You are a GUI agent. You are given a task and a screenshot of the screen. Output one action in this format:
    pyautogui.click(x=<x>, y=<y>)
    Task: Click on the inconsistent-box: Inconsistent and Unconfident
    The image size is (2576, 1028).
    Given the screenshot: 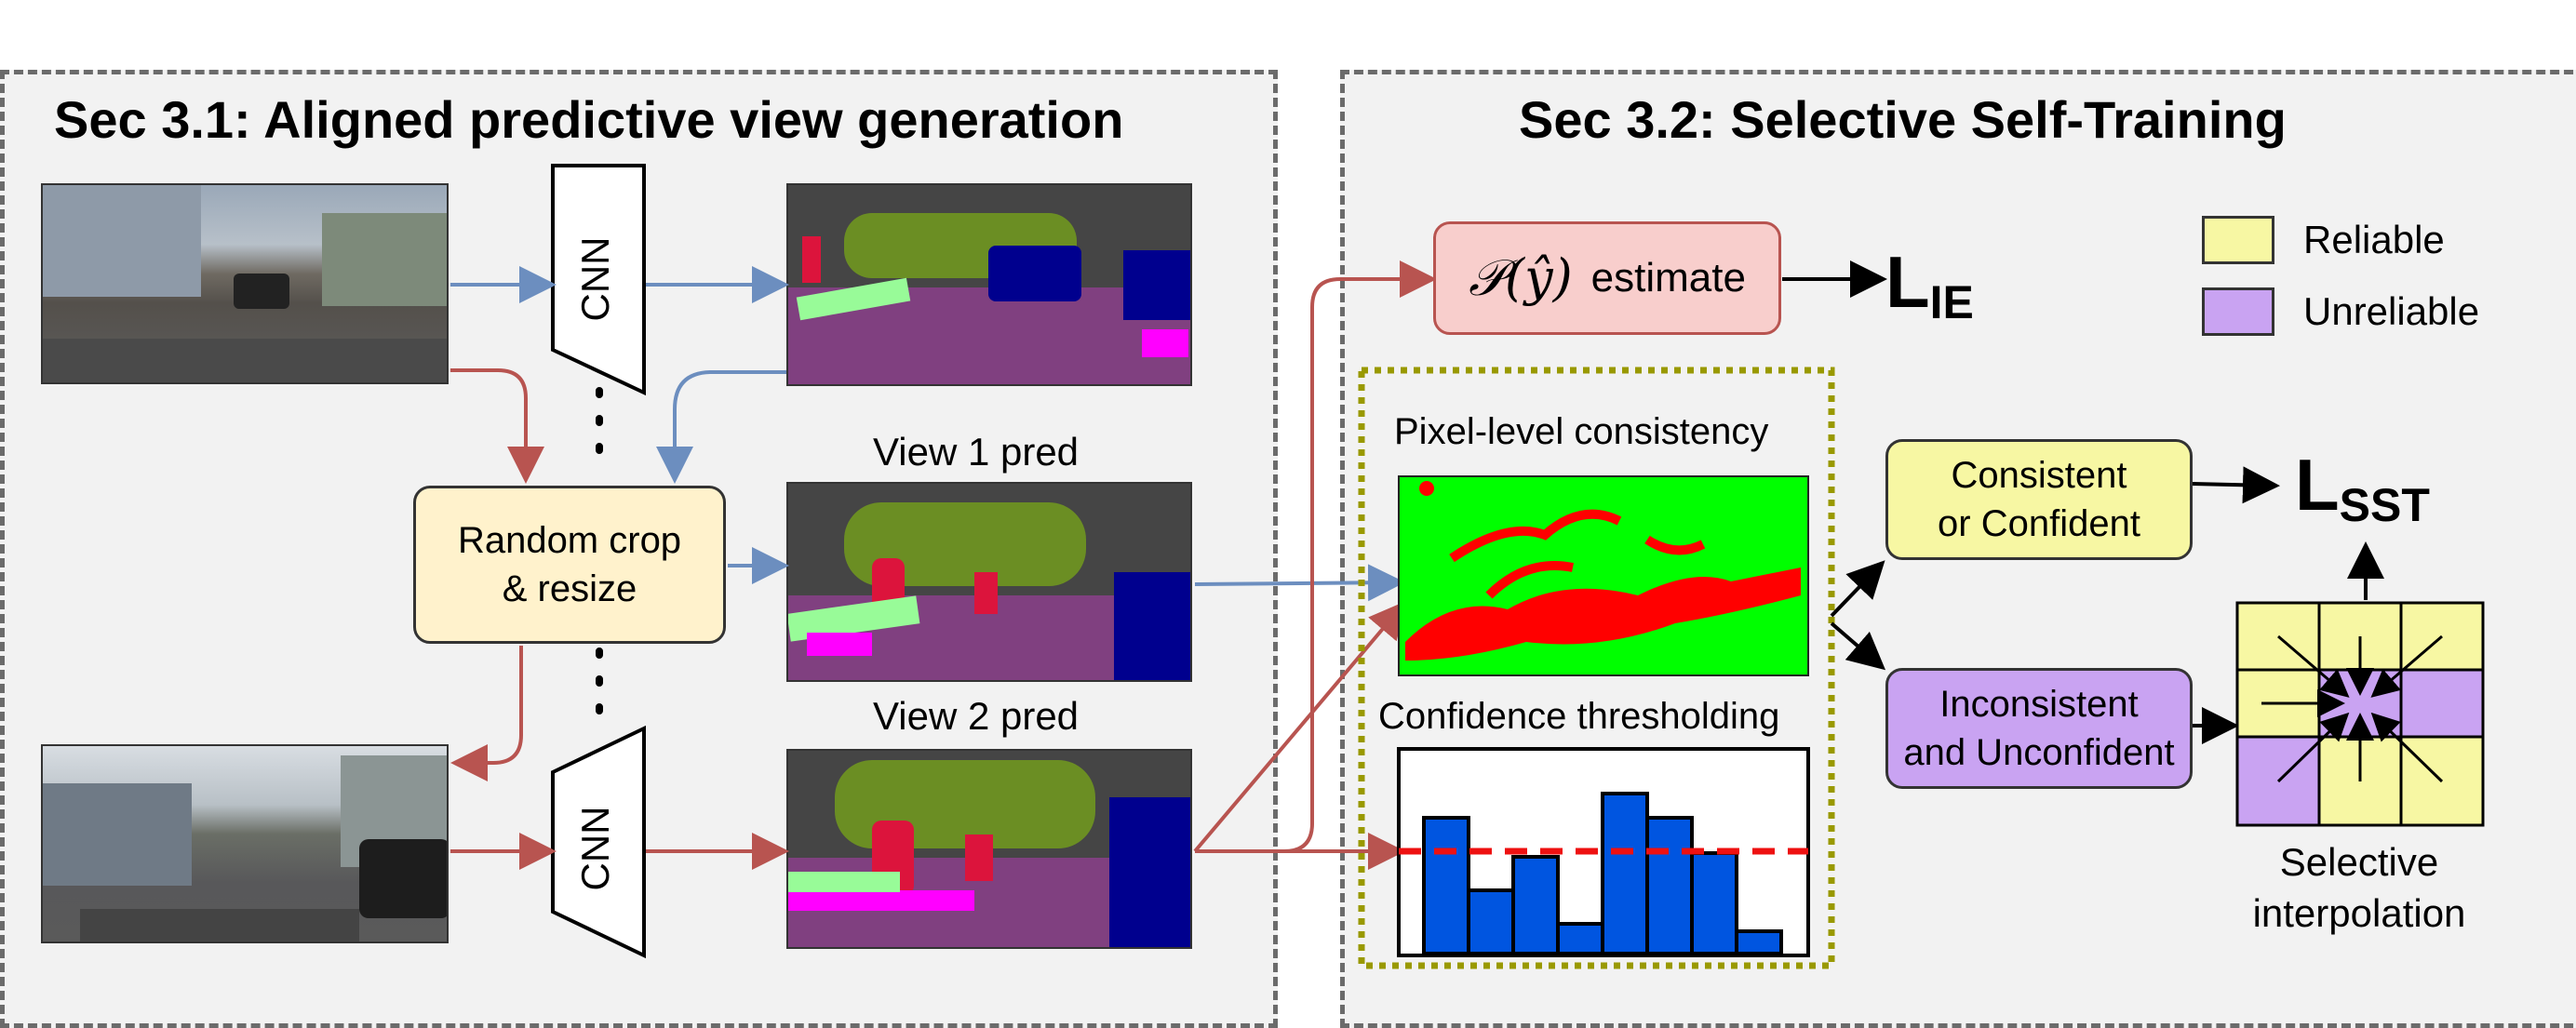 What is the action you would take?
    pyautogui.click(x=2039, y=728)
    